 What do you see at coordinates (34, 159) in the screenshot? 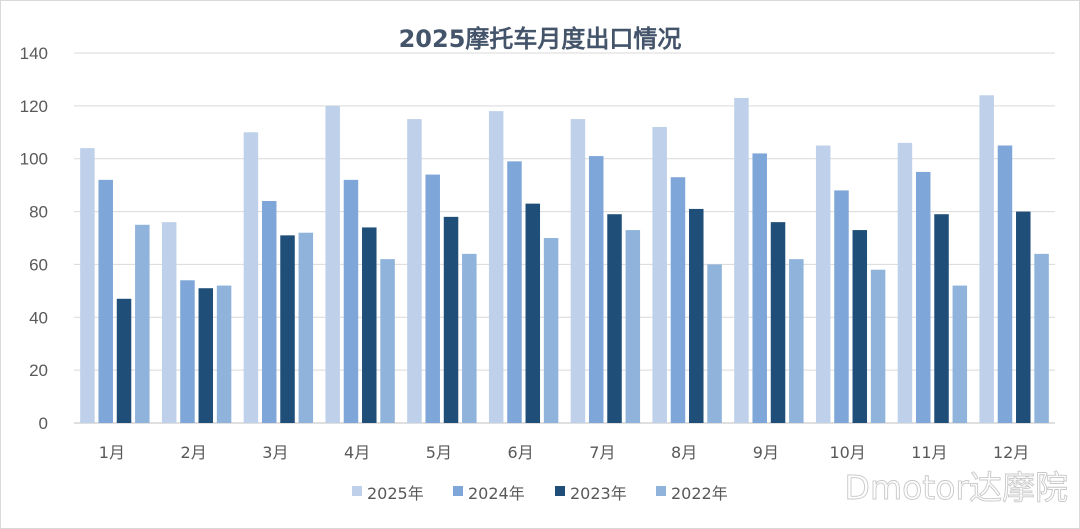
I see `y-tick-label: 100` at bounding box center [34, 159].